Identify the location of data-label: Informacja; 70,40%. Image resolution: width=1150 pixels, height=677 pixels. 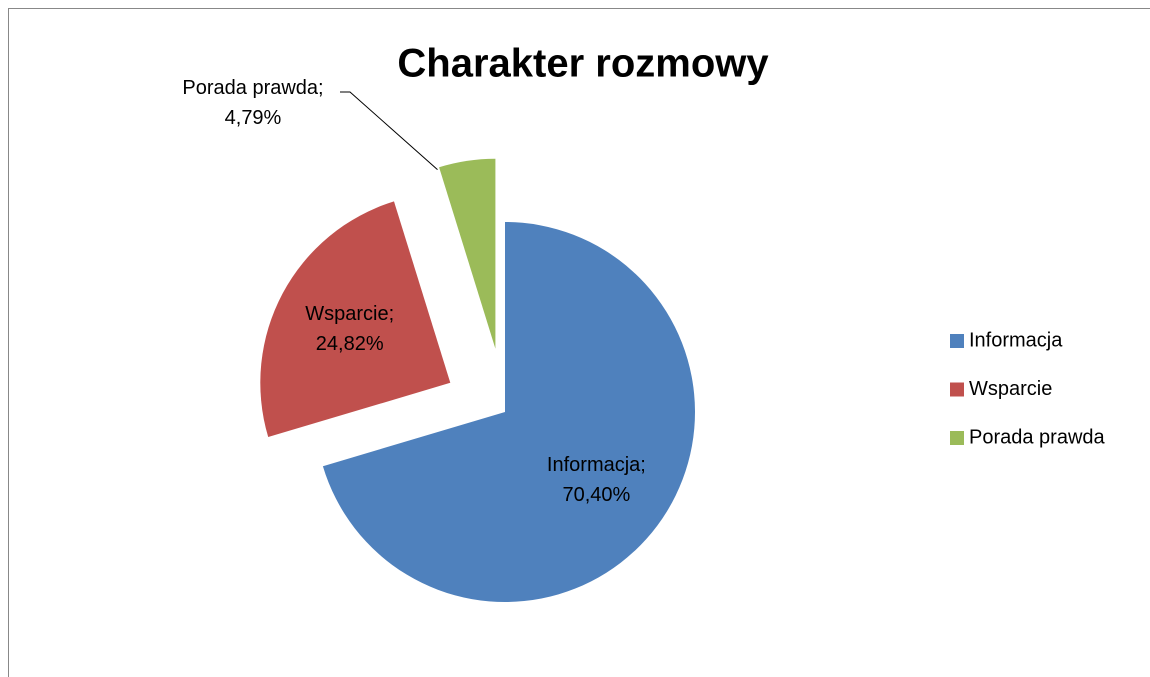
(596, 480).